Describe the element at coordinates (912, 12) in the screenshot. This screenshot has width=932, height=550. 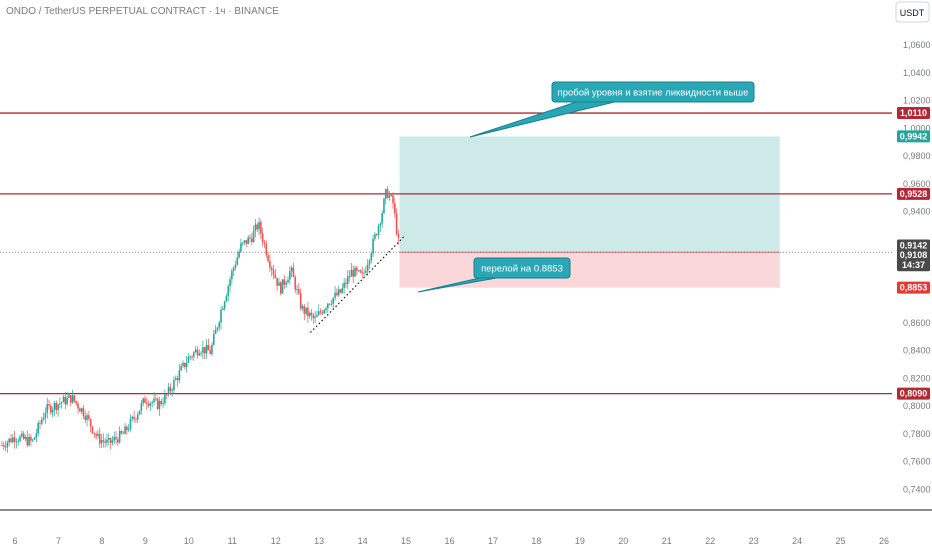
I see `currency-button: USDT` at that location.